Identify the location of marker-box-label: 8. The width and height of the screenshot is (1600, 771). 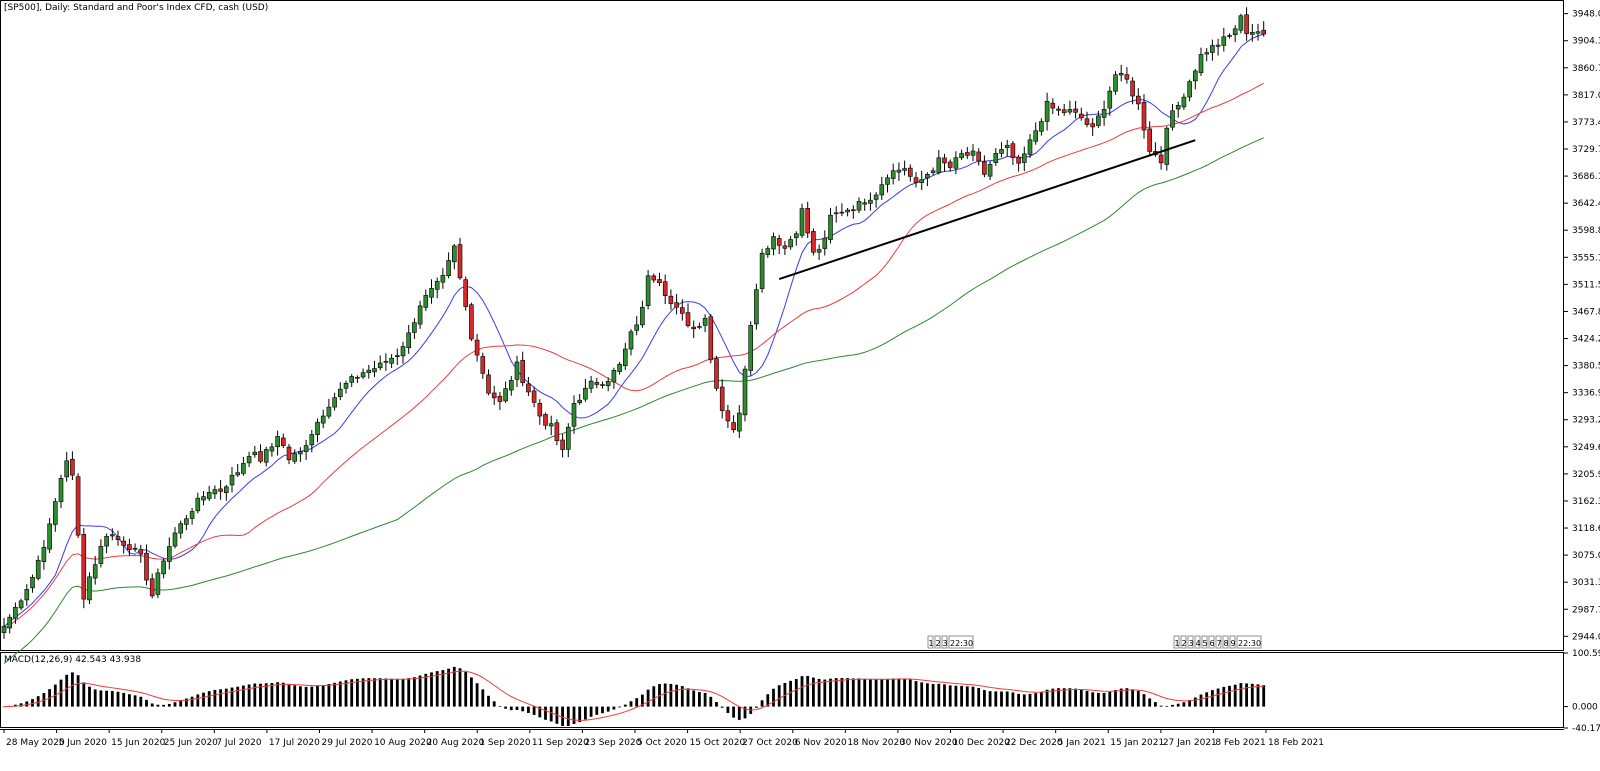
(1226, 643).